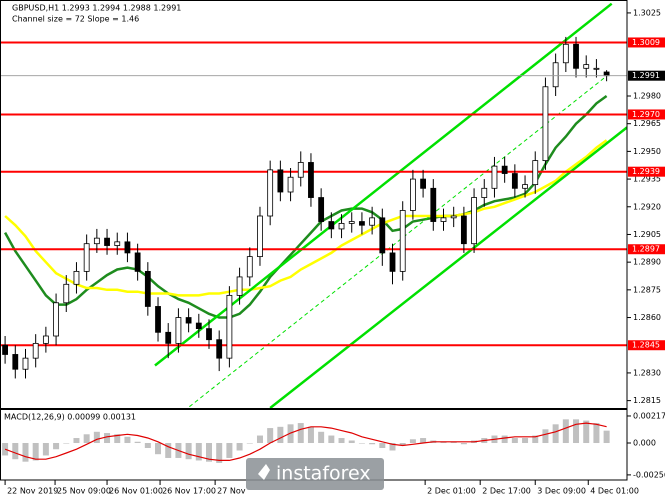 The width and height of the screenshot is (665, 499). I want to click on x-tick-label: 2 Dec 17:00, so click(506, 491).